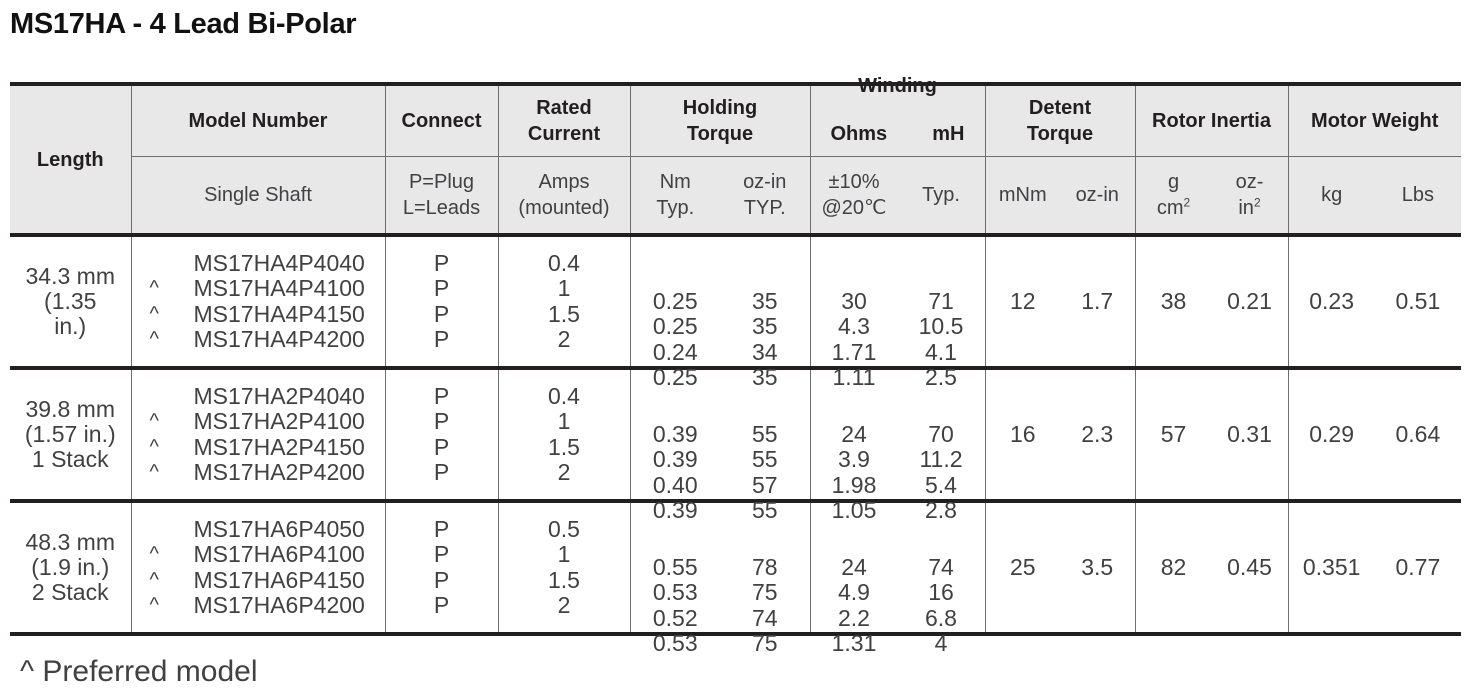 The image size is (1470, 697). What do you see at coordinates (441, 120) in the screenshot?
I see `header-connect: Connect` at bounding box center [441, 120].